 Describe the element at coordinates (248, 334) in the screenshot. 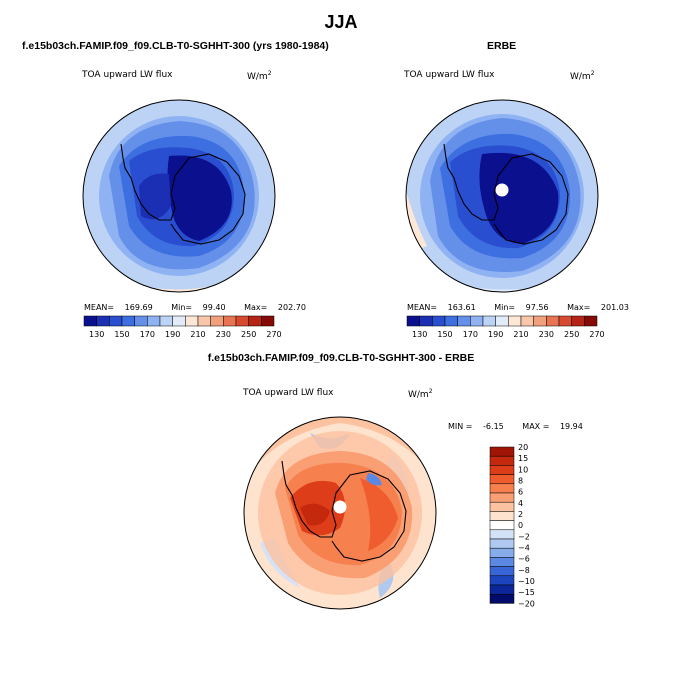

I see `panel1-colorbar-tick-label: 250` at that location.